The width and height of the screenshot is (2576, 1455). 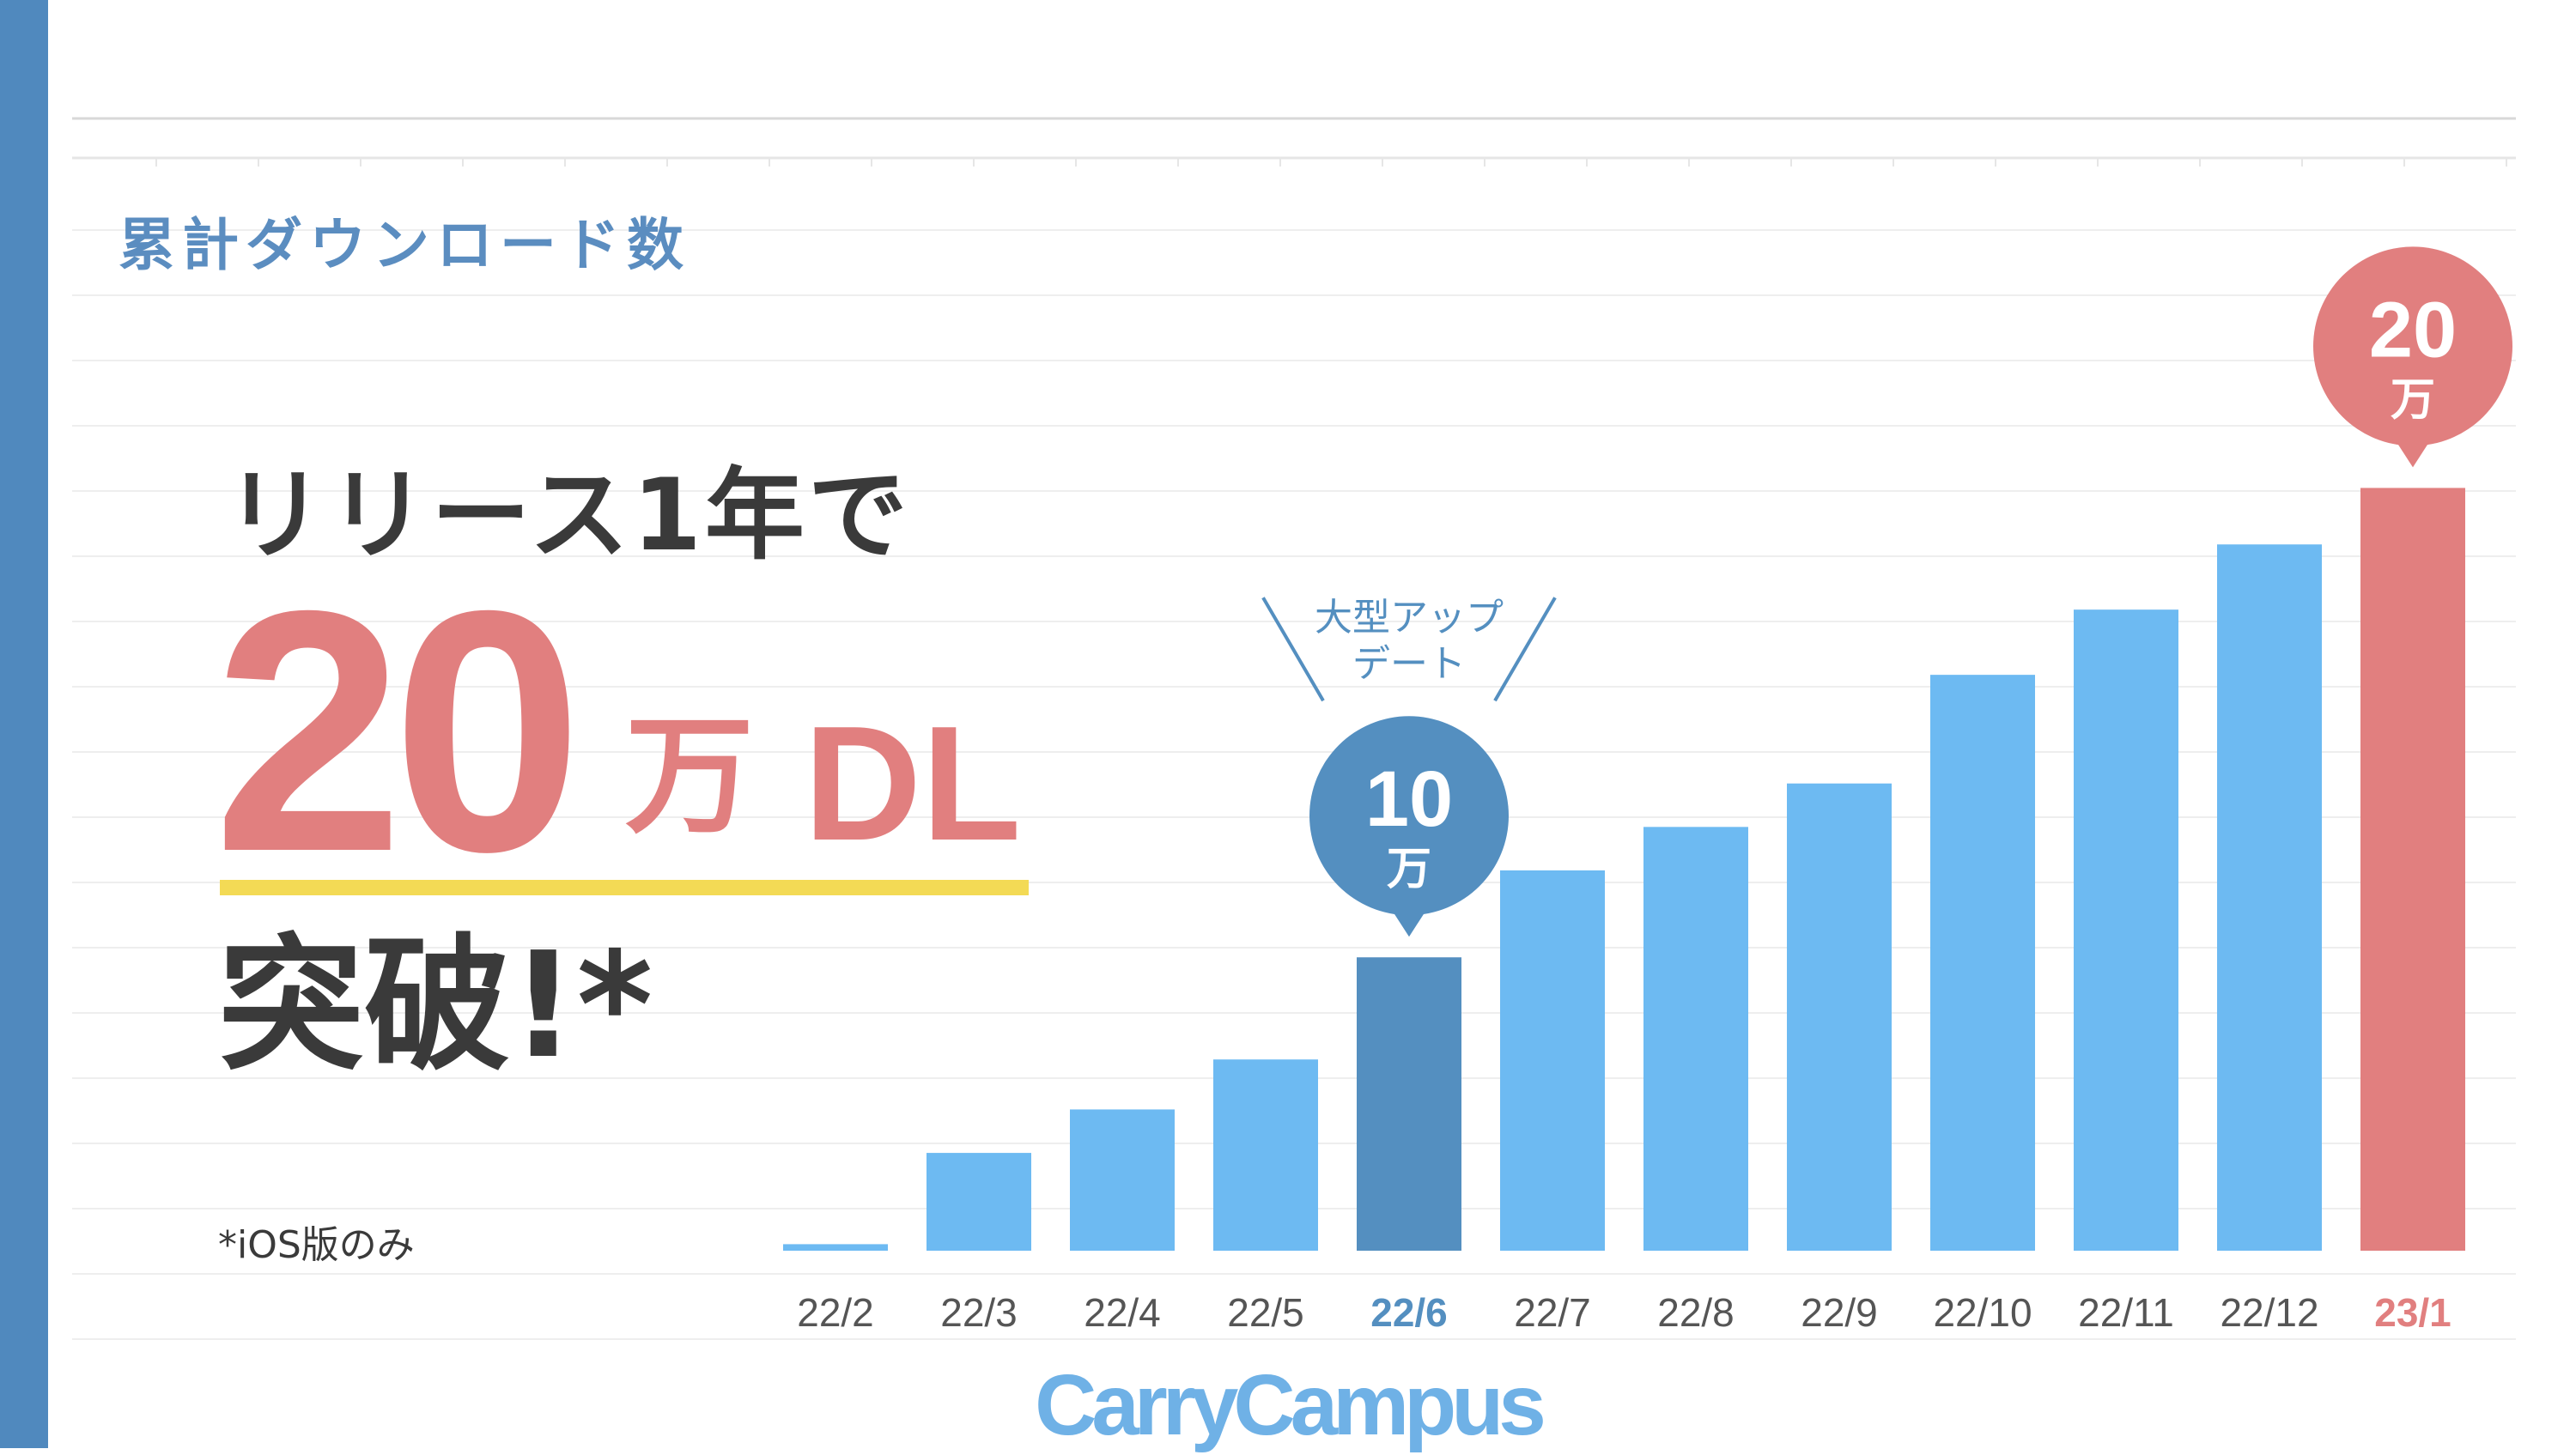 What do you see at coordinates (625, 888) in the screenshot?
I see `highlight-underline` at bounding box center [625, 888].